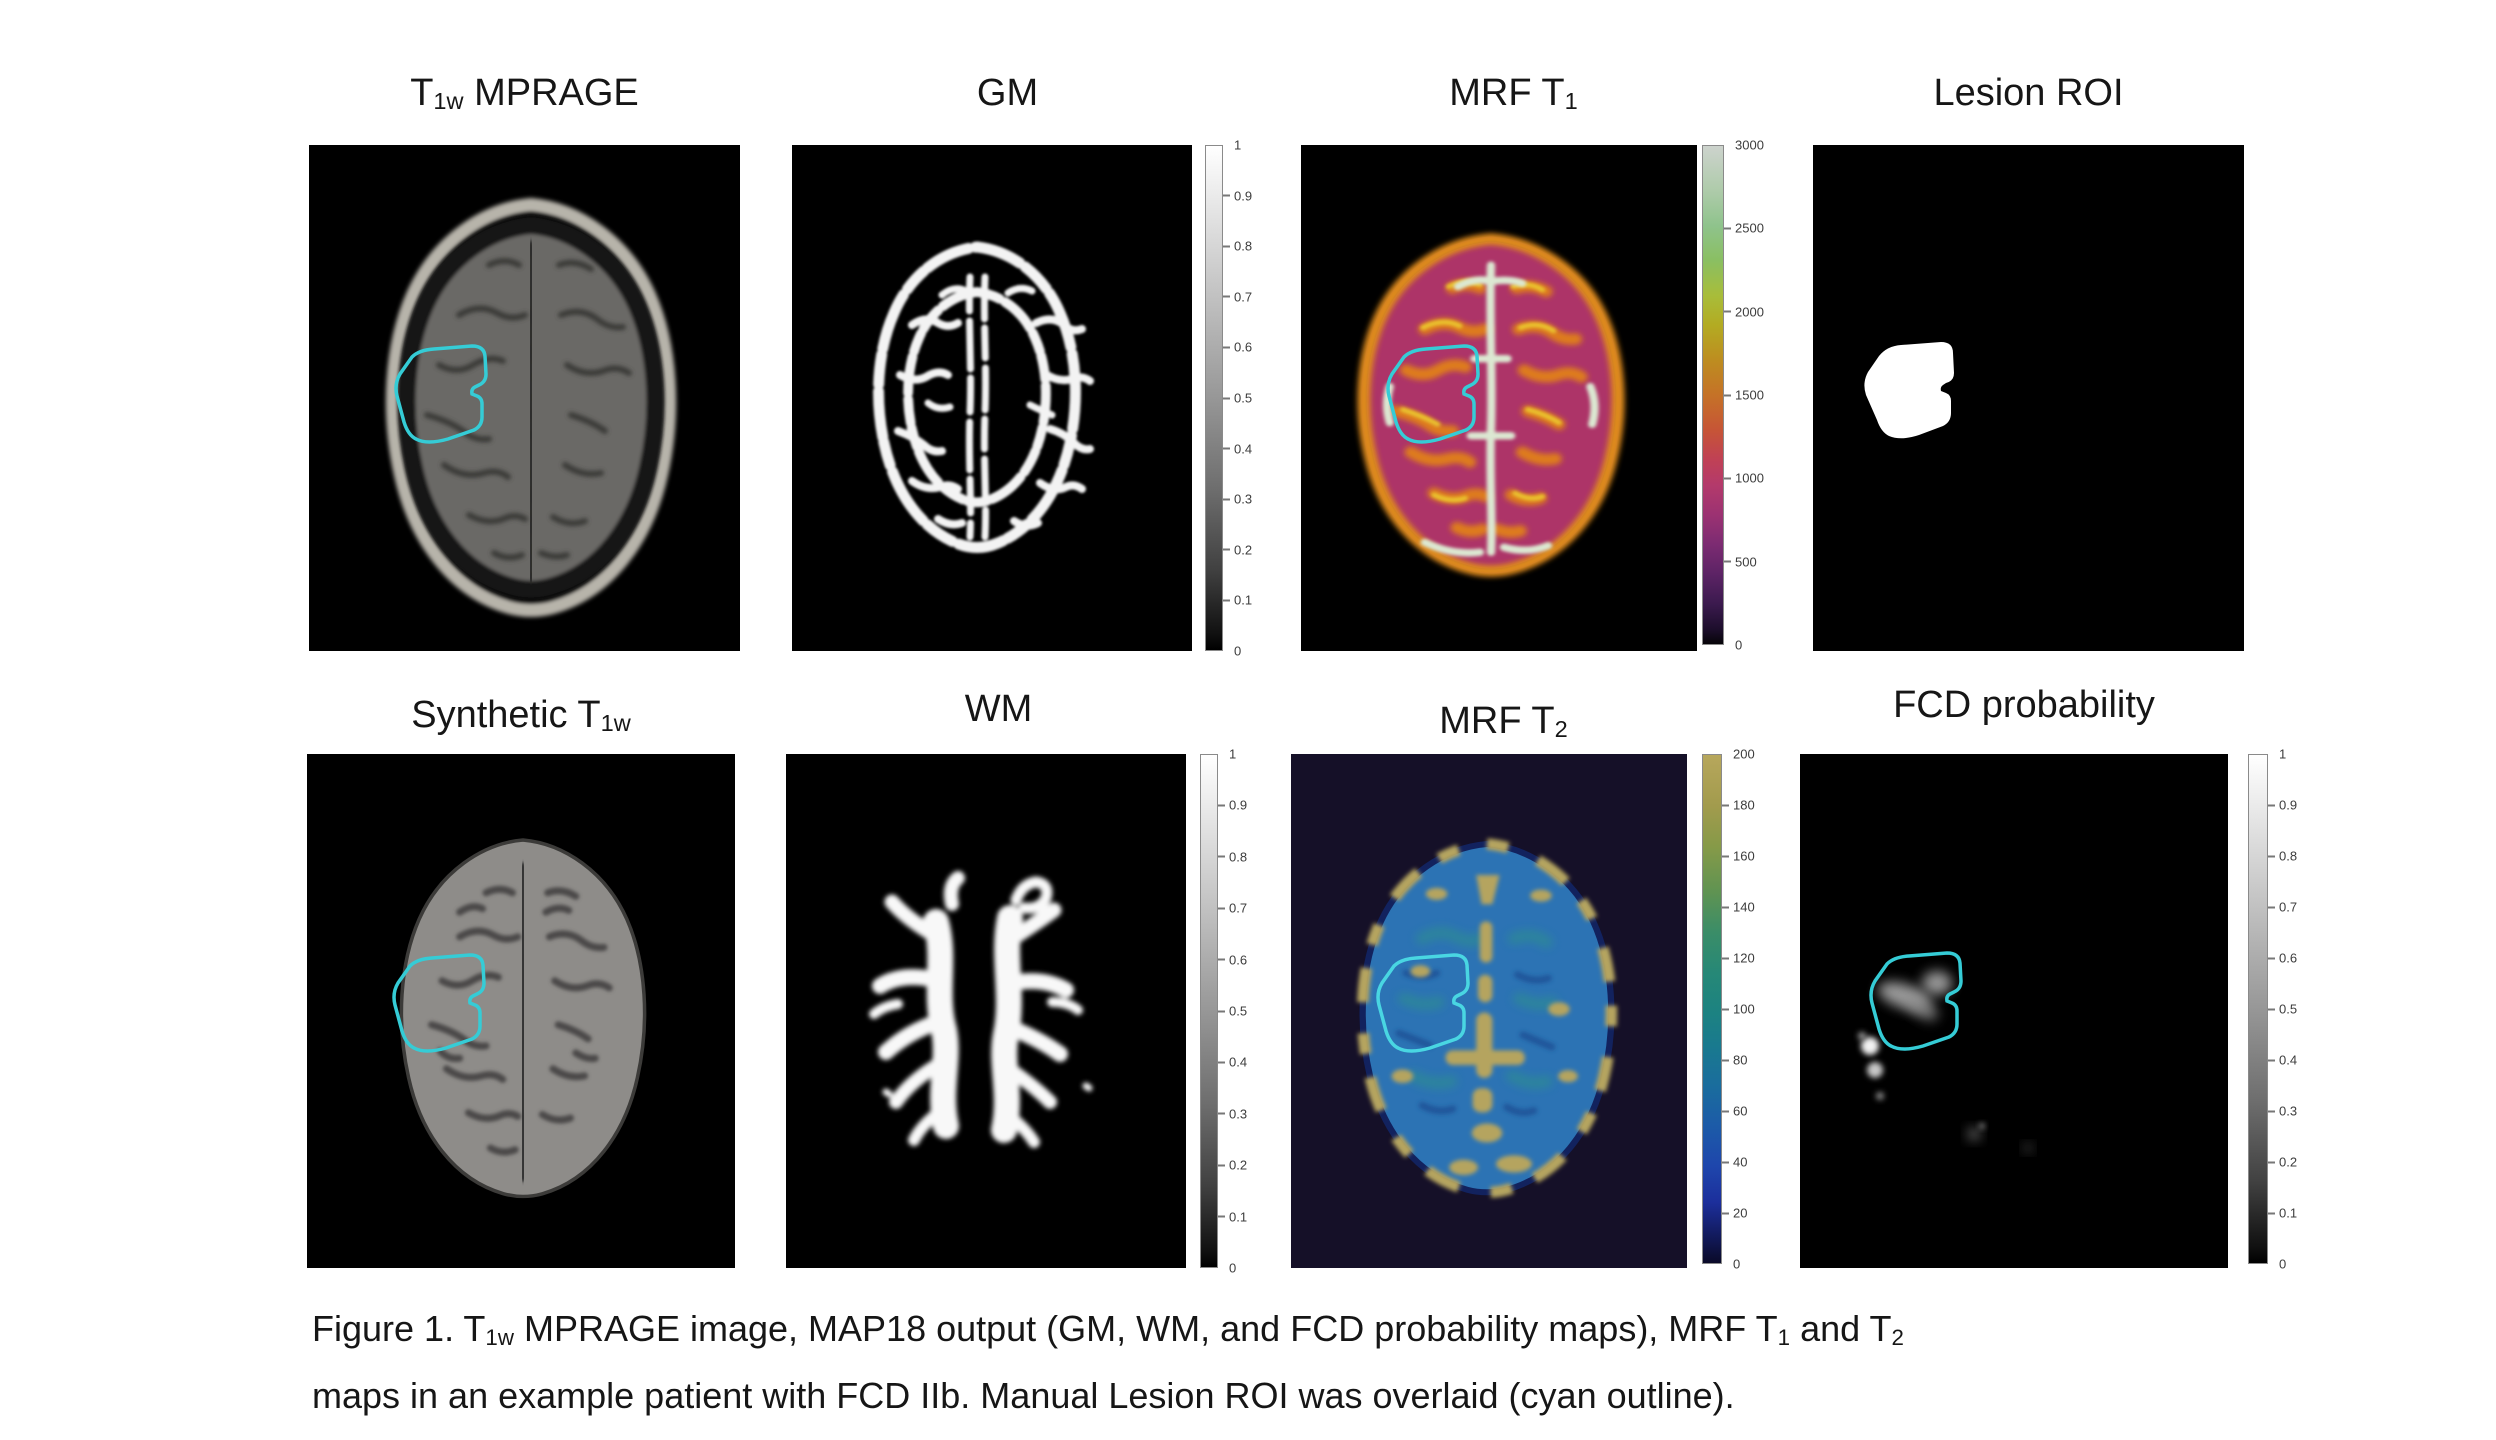 The height and width of the screenshot is (1440, 2496). What do you see at coordinates (2028, 398) in the screenshot?
I see `panel-image-lesion-roi` at bounding box center [2028, 398].